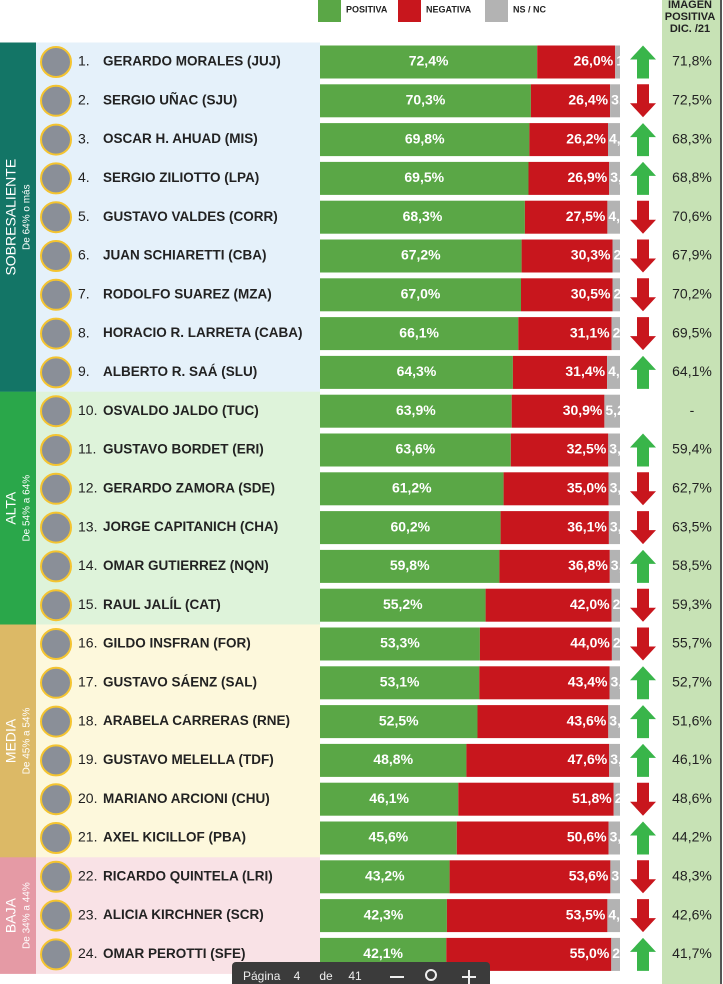 This screenshot has height=984, width=723. What do you see at coordinates (87, 682) in the screenshot?
I see `rank: 17.` at bounding box center [87, 682].